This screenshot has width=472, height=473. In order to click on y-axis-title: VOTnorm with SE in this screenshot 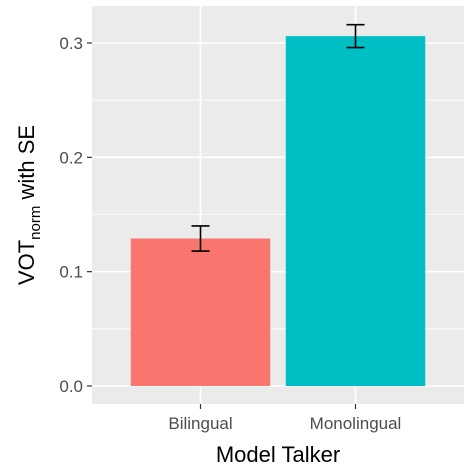, I will do `click(29, 205)`.